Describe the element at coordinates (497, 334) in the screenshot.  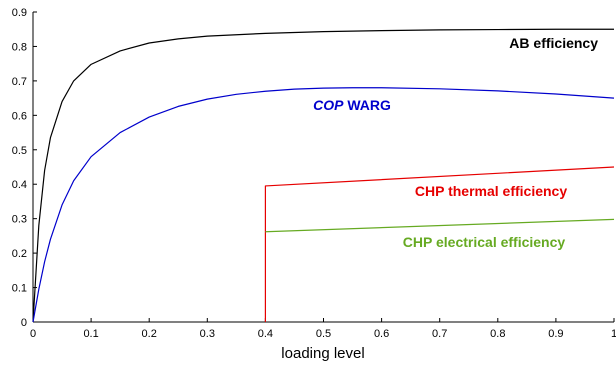
I see `x-tick-label: 0.8` at that location.